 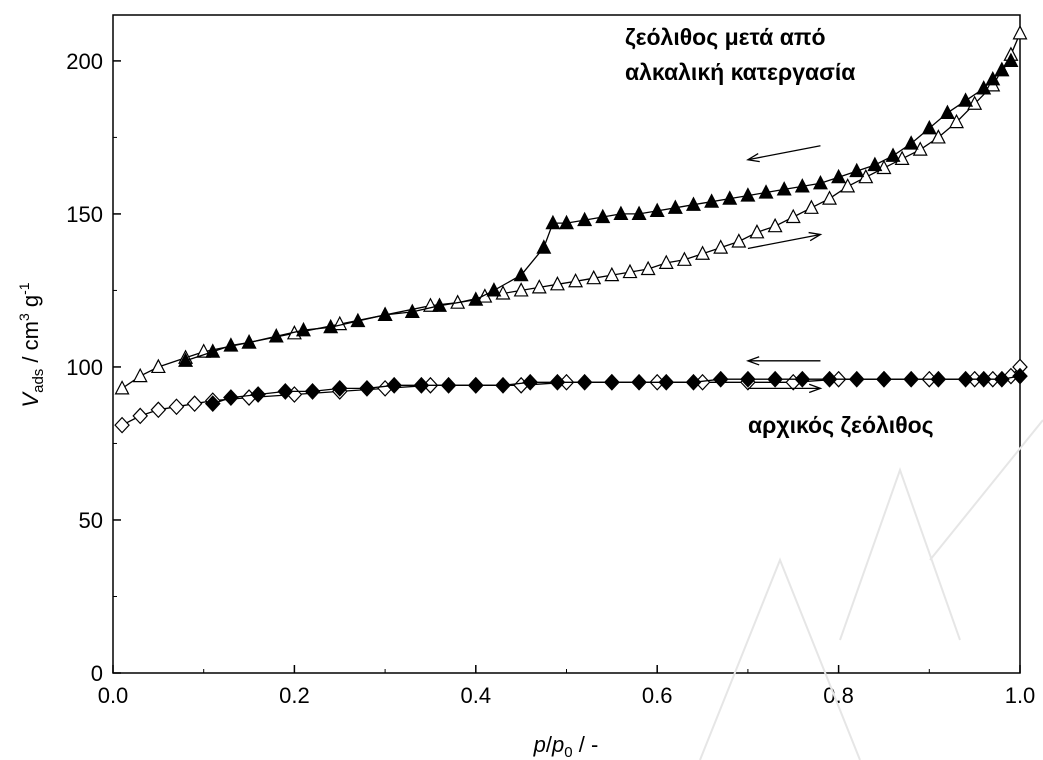 What do you see at coordinates (1020, 695) in the screenshot?
I see `x-tick-label: 1.0` at bounding box center [1020, 695].